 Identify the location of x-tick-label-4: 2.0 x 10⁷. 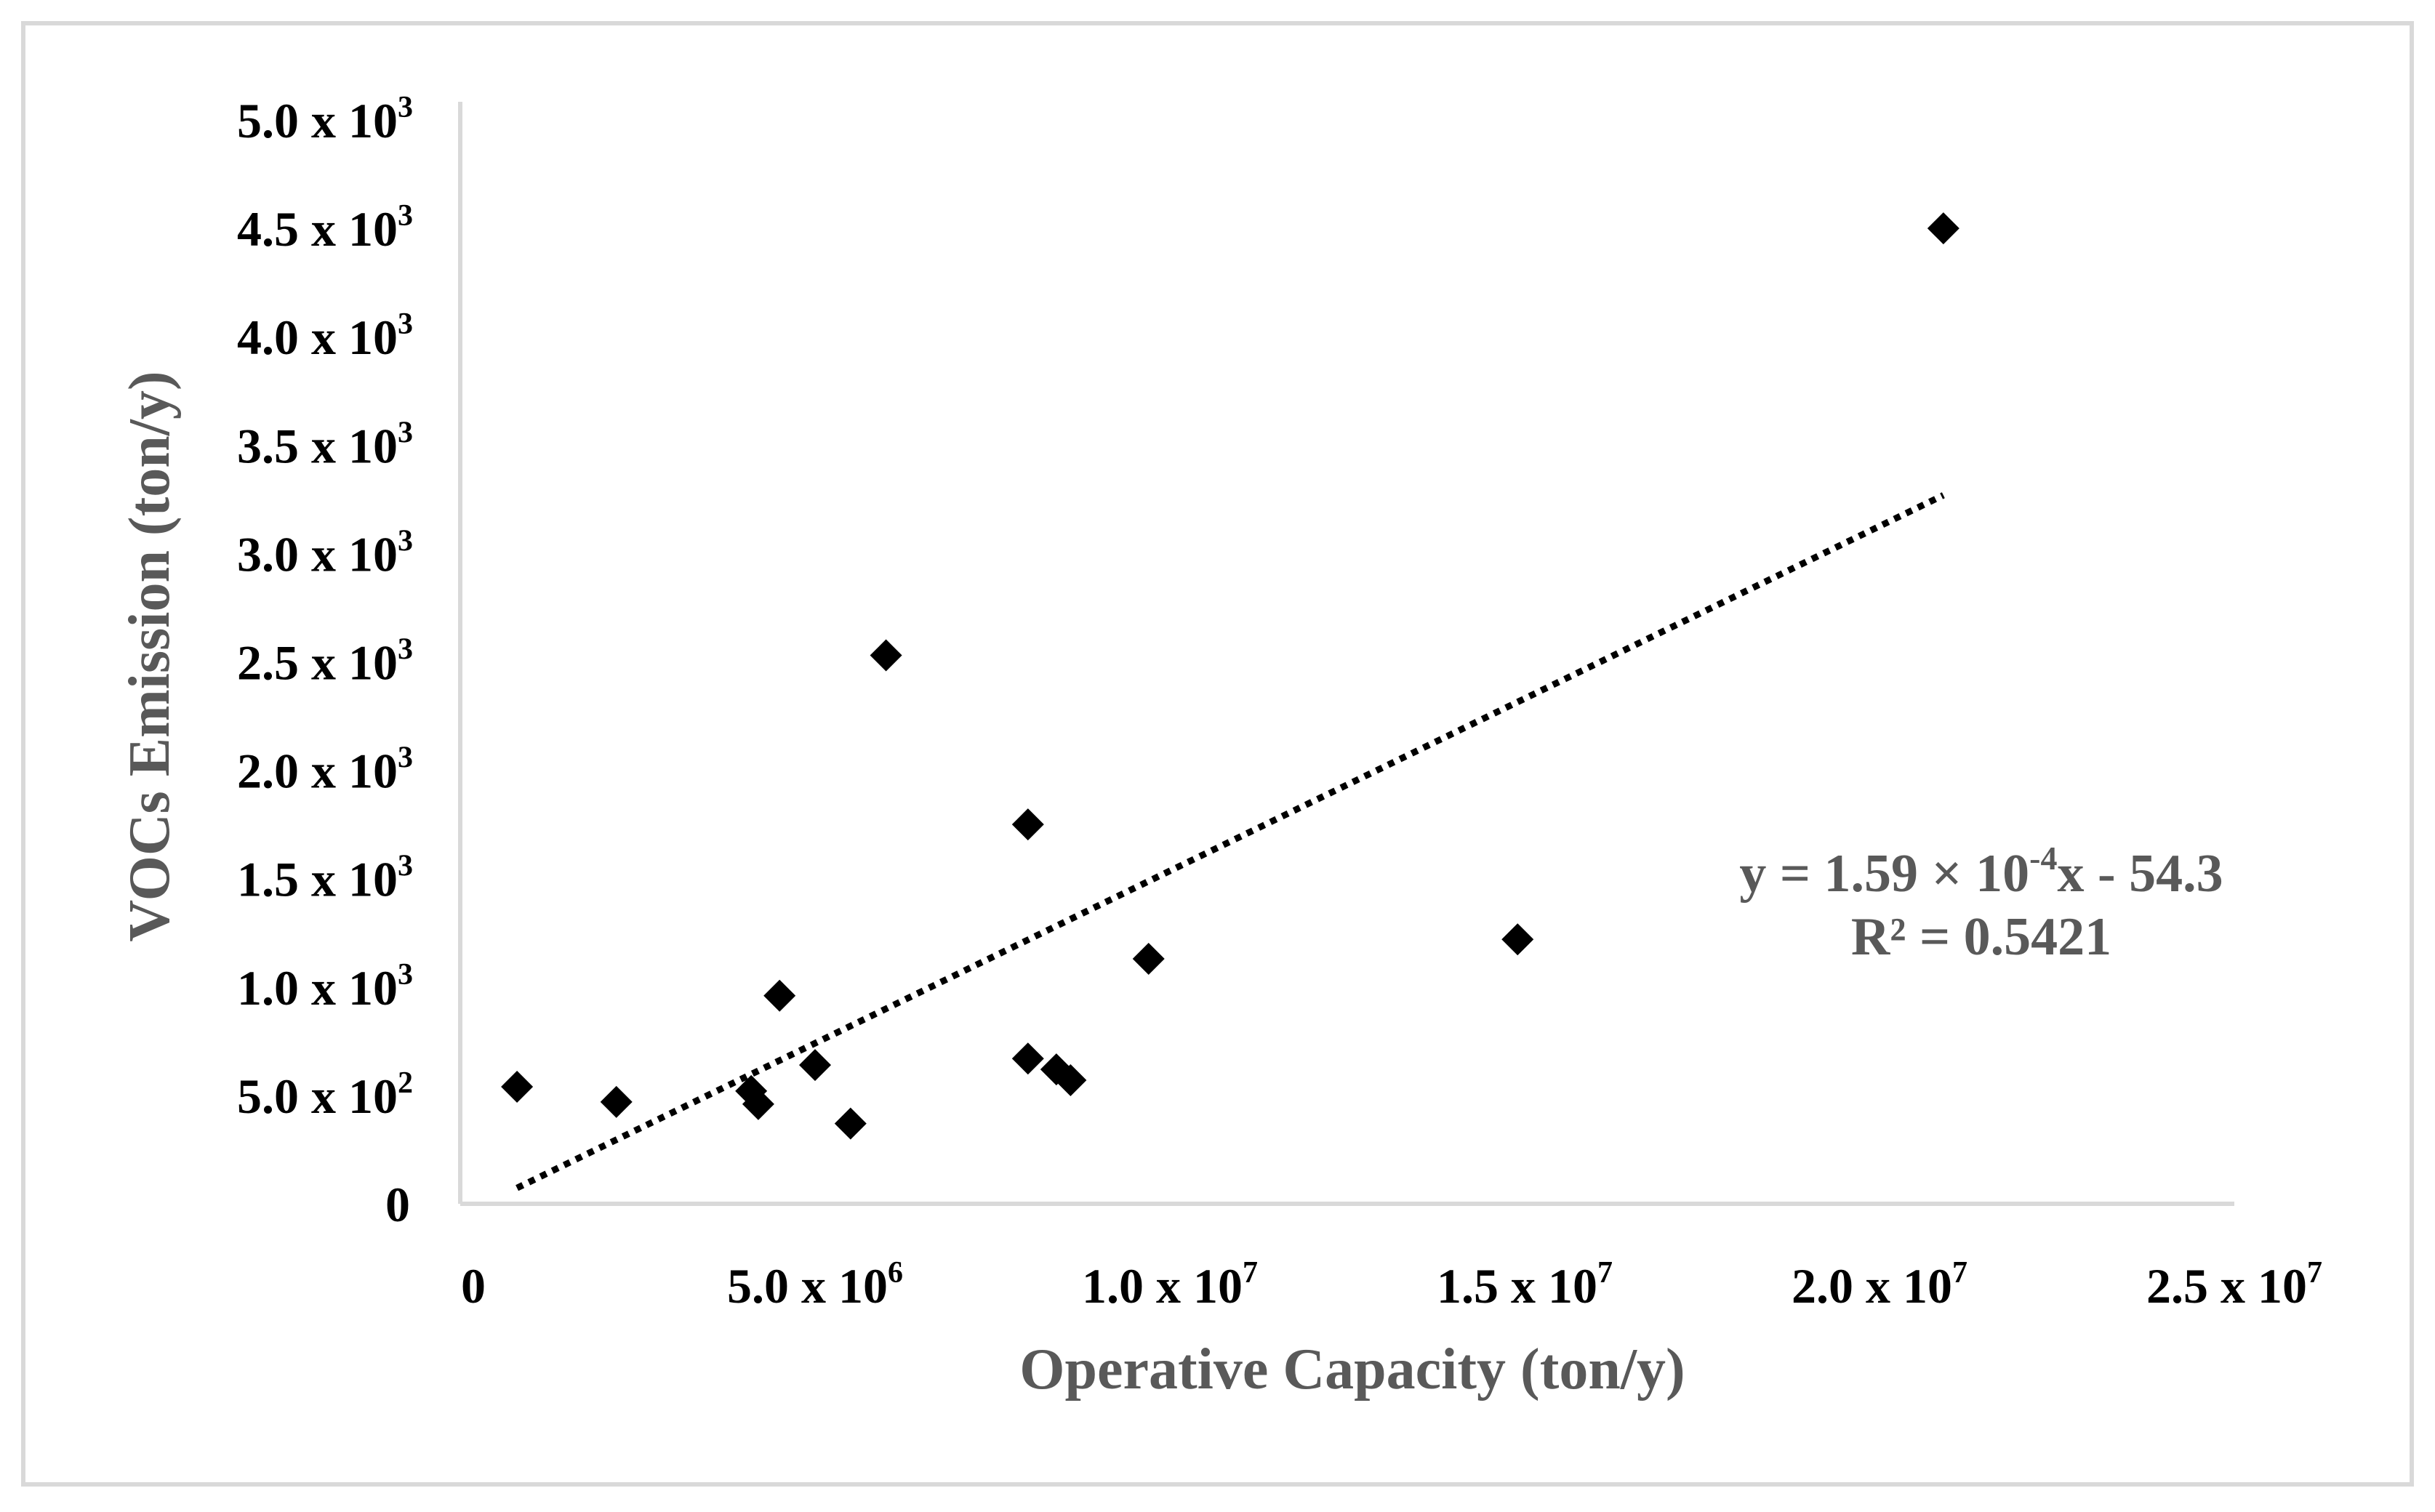
(1879, 1285).